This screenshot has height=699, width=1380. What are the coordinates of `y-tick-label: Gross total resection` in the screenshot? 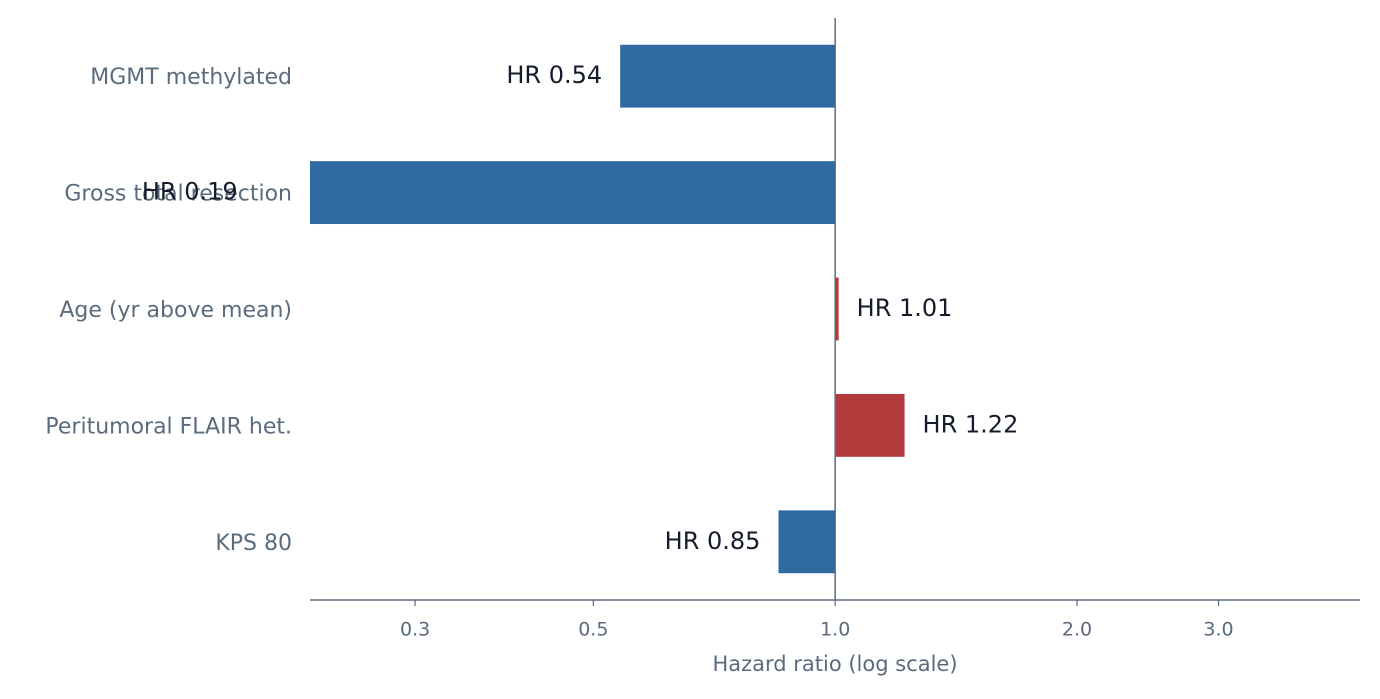 It's located at (178, 194).